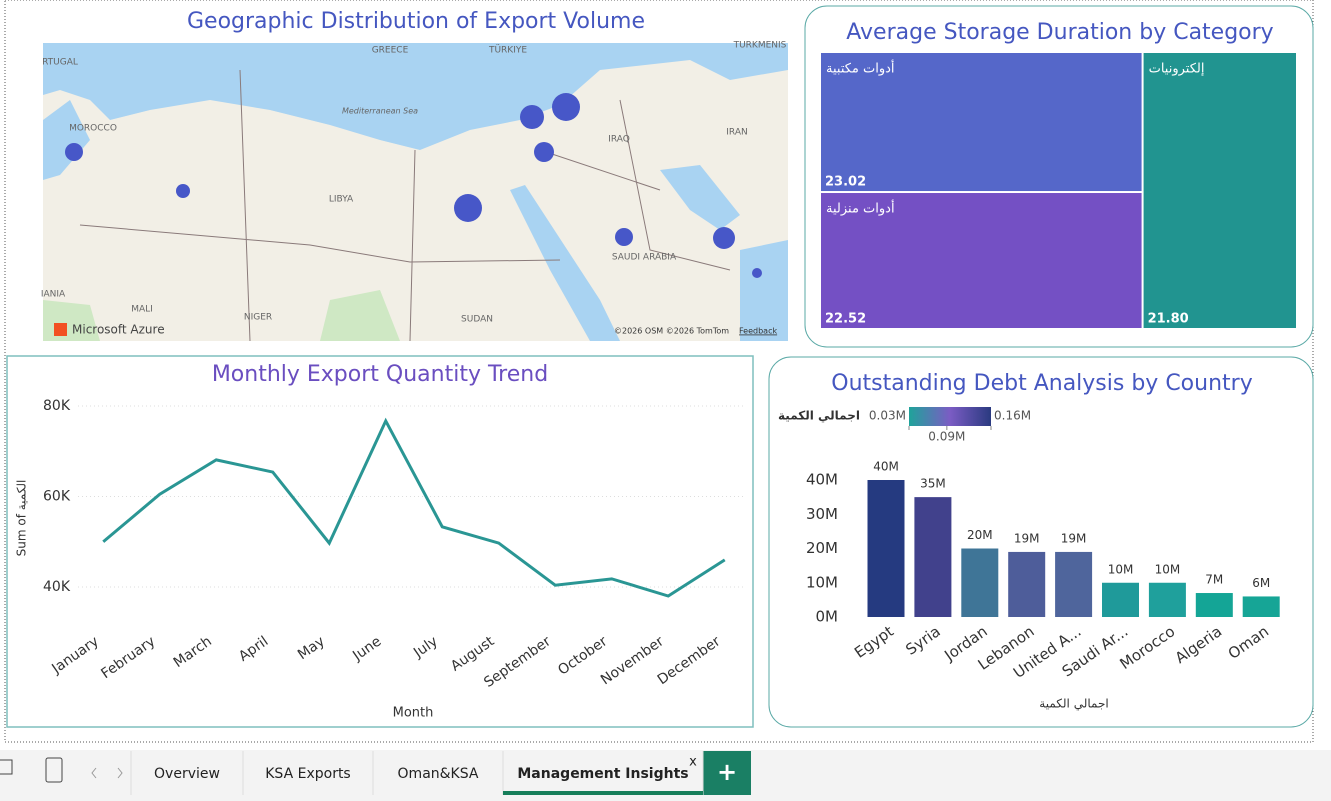  Describe the element at coordinates (307, 774) in the screenshot. I see `tab: KSA Exports` at that location.